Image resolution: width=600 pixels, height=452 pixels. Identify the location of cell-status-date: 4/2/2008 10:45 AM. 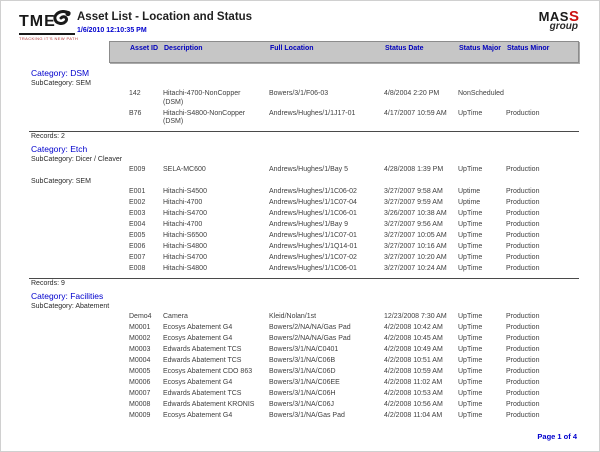
(413, 338).